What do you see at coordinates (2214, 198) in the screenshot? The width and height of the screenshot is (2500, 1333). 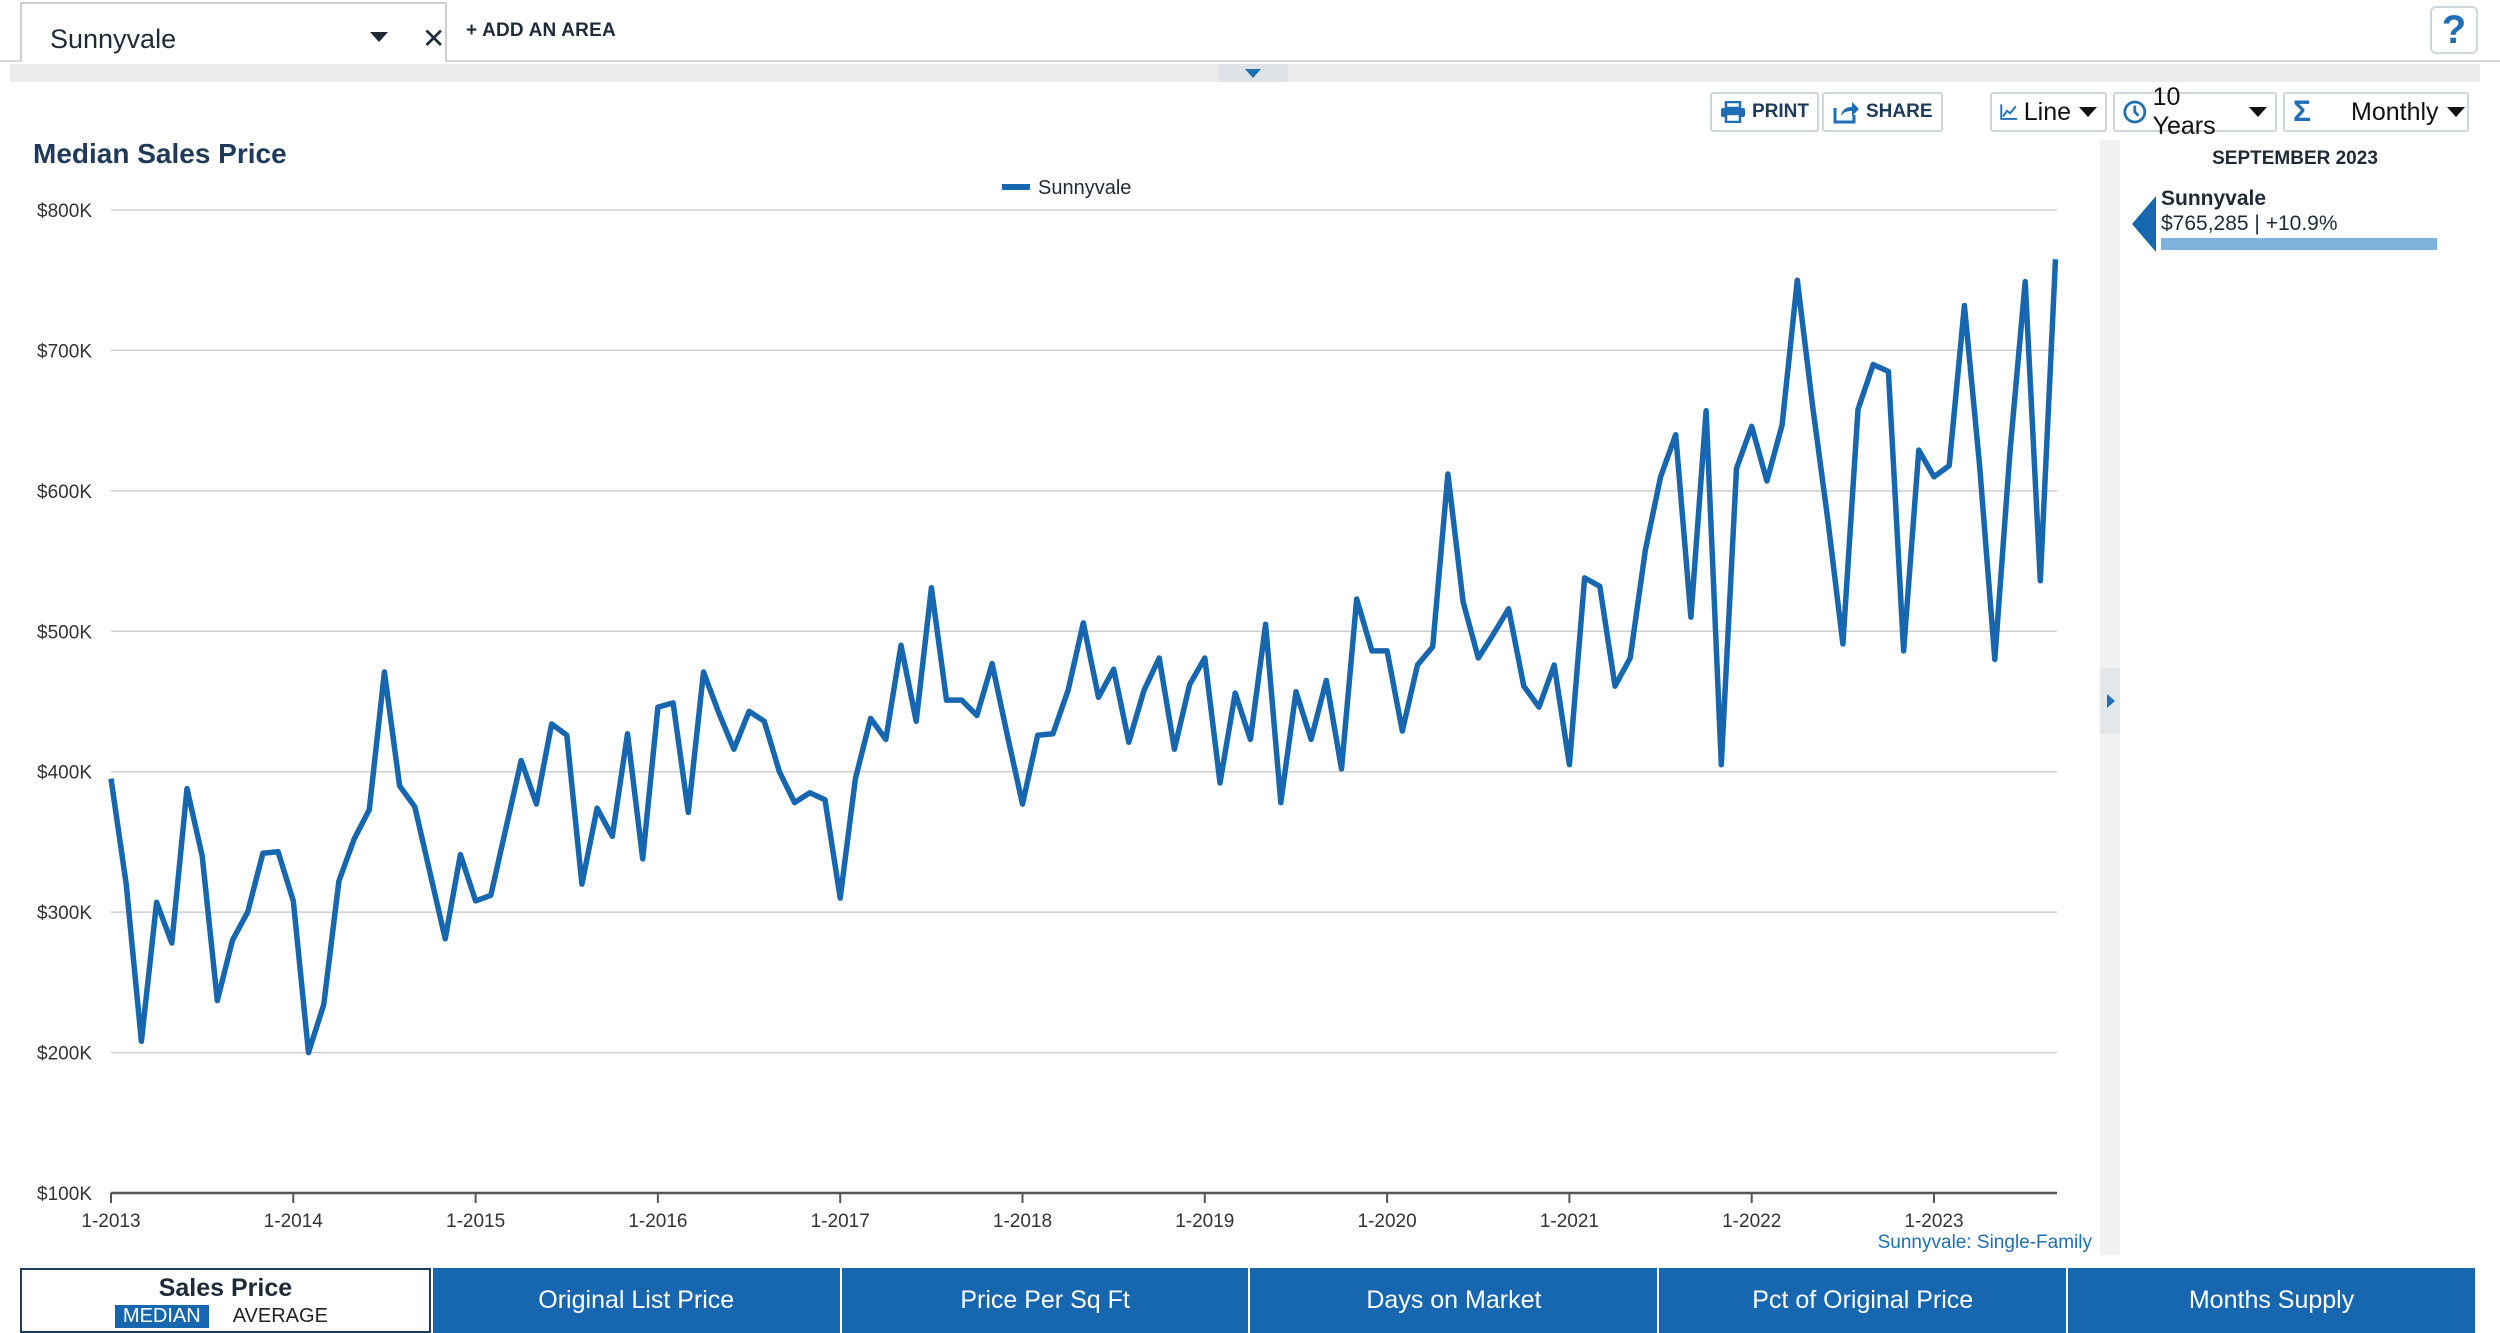 I see `side-panel-area: Sunnyvale` at bounding box center [2214, 198].